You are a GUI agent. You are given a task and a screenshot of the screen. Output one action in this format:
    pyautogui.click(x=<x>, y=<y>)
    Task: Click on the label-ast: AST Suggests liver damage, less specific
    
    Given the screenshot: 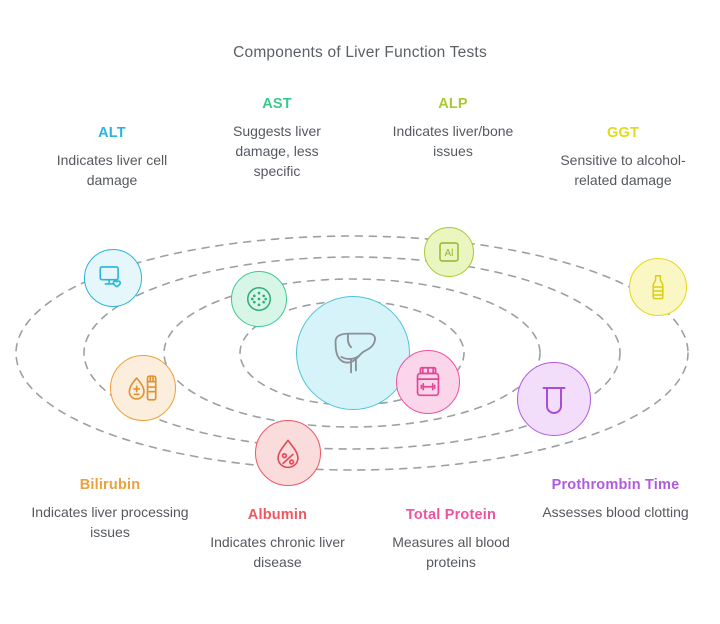 What is the action you would take?
    pyautogui.click(x=277, y=139)
    